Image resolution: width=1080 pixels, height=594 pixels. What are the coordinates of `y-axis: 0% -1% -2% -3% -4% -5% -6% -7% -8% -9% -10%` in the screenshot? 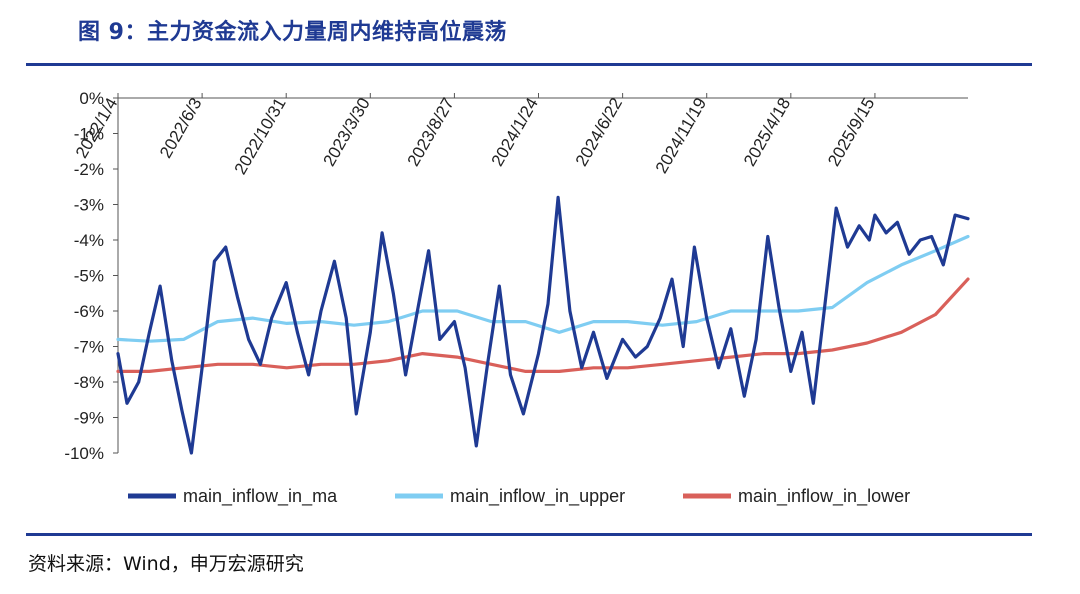 It's located at (91, 276).